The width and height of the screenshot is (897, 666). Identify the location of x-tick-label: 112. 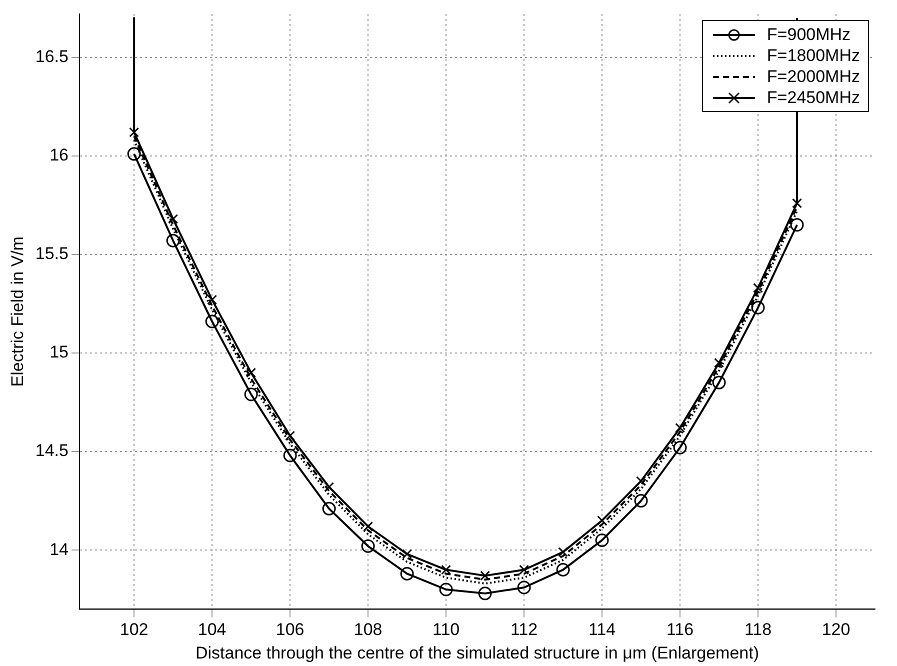
(524, 630).